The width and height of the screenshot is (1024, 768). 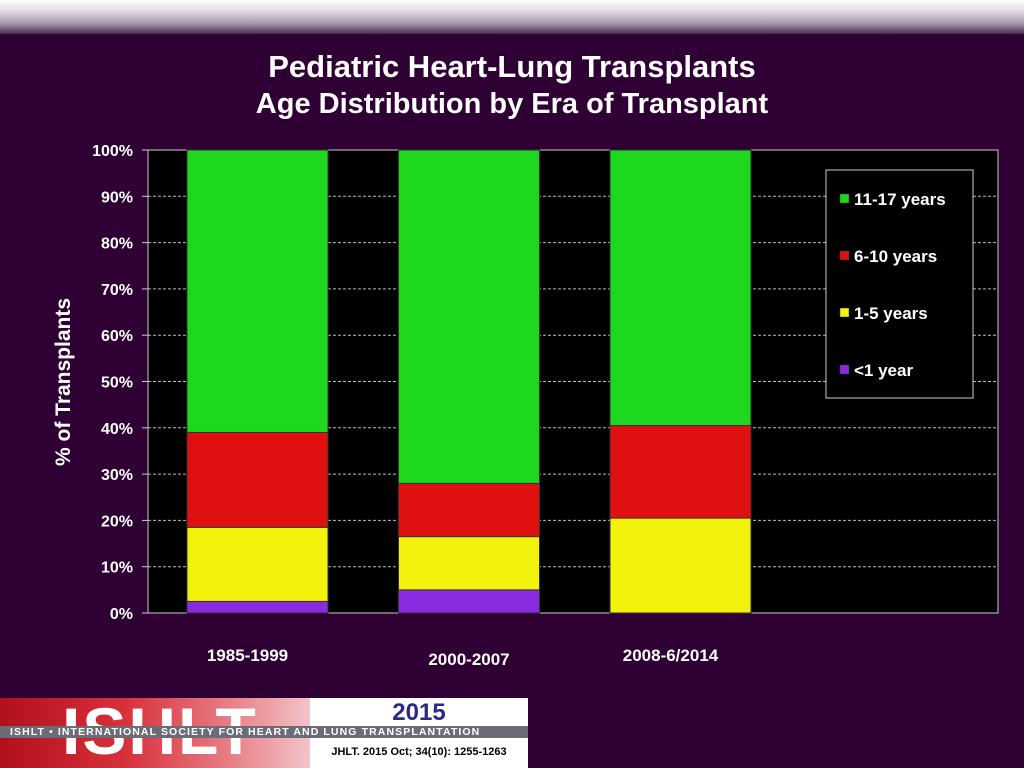 I want to click on y-tick-label: 0%, so click(x=121, y=614).